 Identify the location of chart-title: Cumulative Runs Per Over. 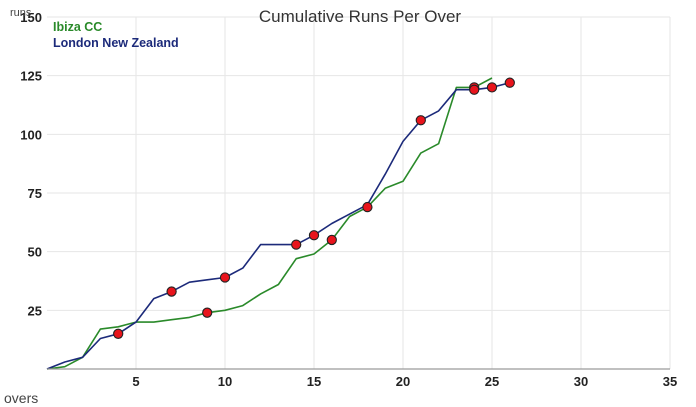
(360, 16).